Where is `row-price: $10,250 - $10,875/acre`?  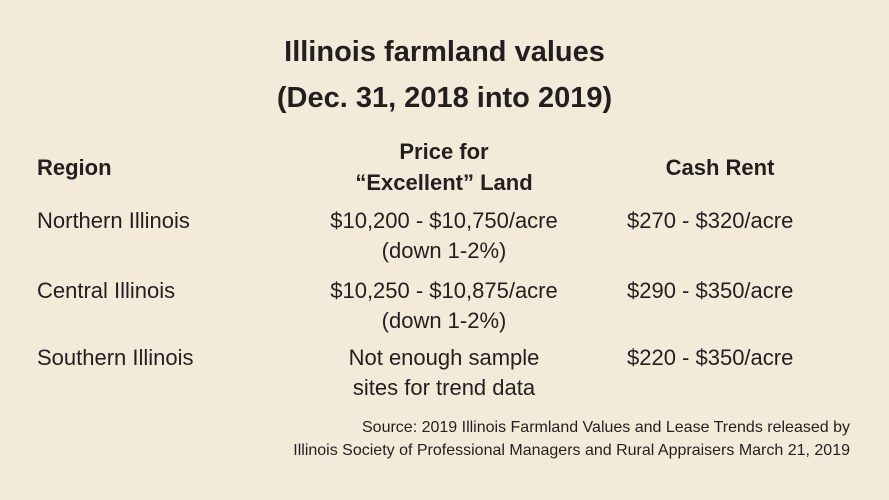
row-price: $10,250 - $10,875/acre is located at coordinates (444, 290).